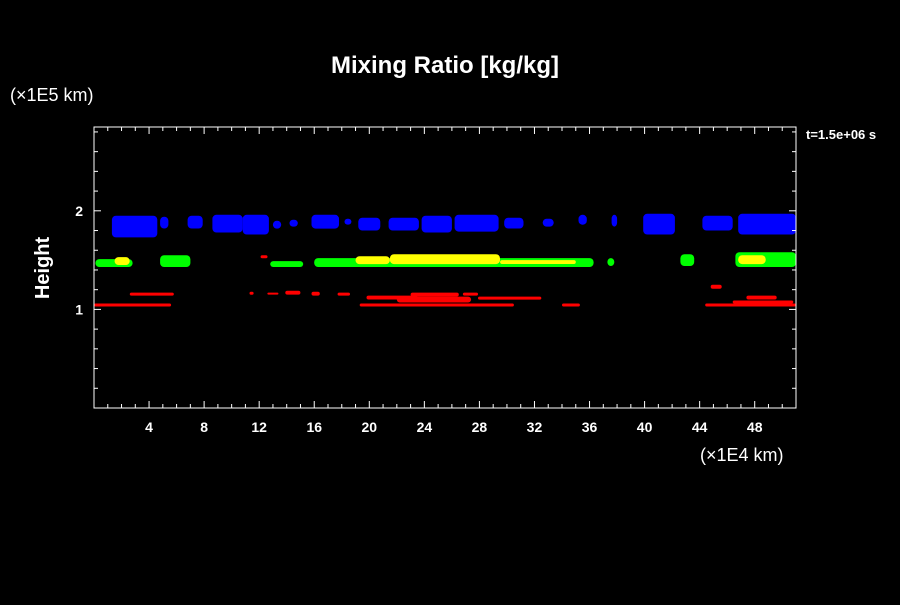  What do you see at coordinates (259, 427) in the screenshot?
I see `x-tick-label: 12` at bounding box center [259, 427].